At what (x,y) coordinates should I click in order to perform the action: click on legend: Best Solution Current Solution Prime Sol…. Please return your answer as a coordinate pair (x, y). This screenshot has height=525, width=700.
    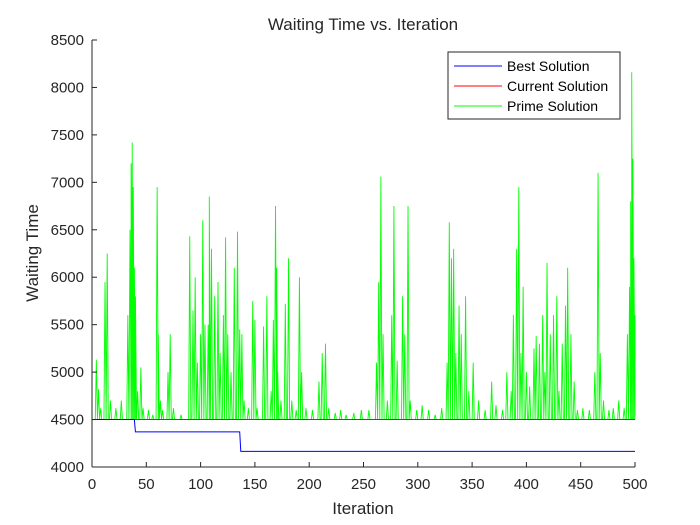
    Looking at the image, I should click on (534, 85).